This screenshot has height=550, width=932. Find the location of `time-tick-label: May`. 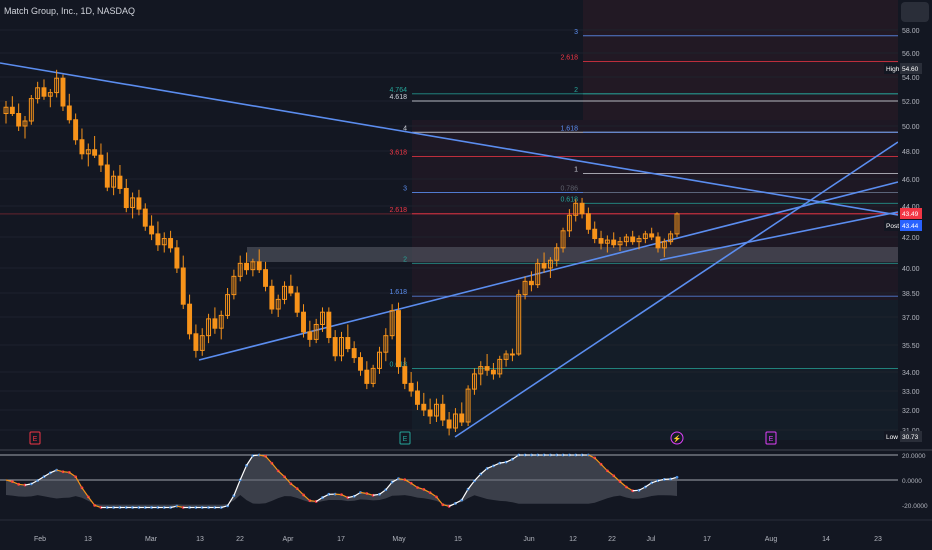

time-tick-label: May is located at coordinates (399, 539).